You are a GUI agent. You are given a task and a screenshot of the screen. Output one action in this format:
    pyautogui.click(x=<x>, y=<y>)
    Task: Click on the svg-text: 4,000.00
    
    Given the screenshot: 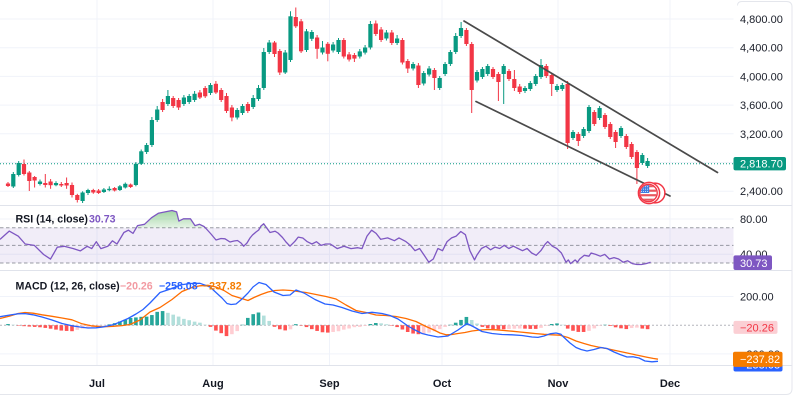 What is the action you would take?
    pyautogui.click(x=761, y=77)
    